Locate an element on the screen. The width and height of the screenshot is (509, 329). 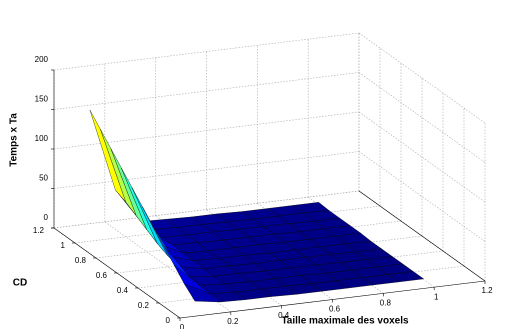
axis-line is located at coordinates (422, 236).